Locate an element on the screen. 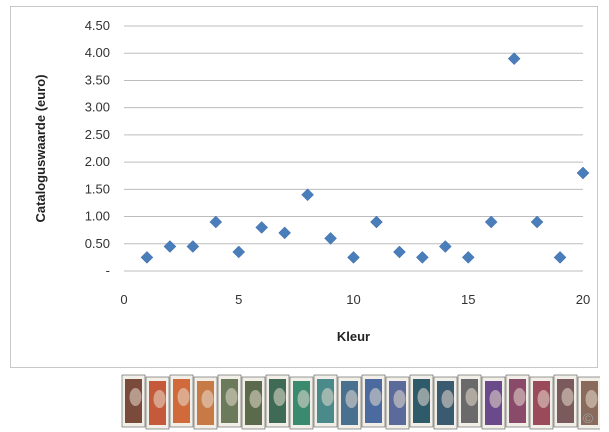  y-tick-label: 1.50 is located at coordinates (97, 188).